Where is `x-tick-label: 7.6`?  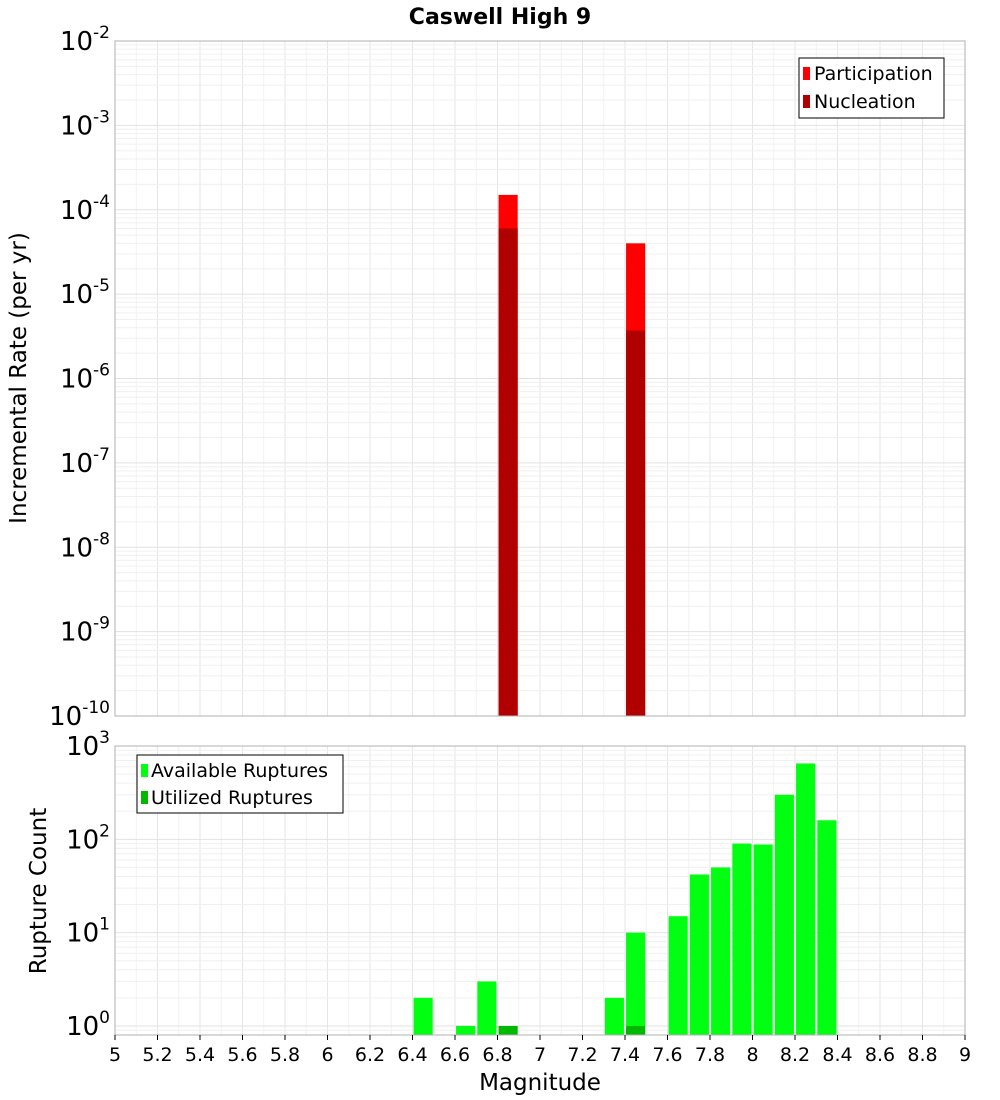
x-tick-label: 7.6 is located at coordinates (667, 1055).